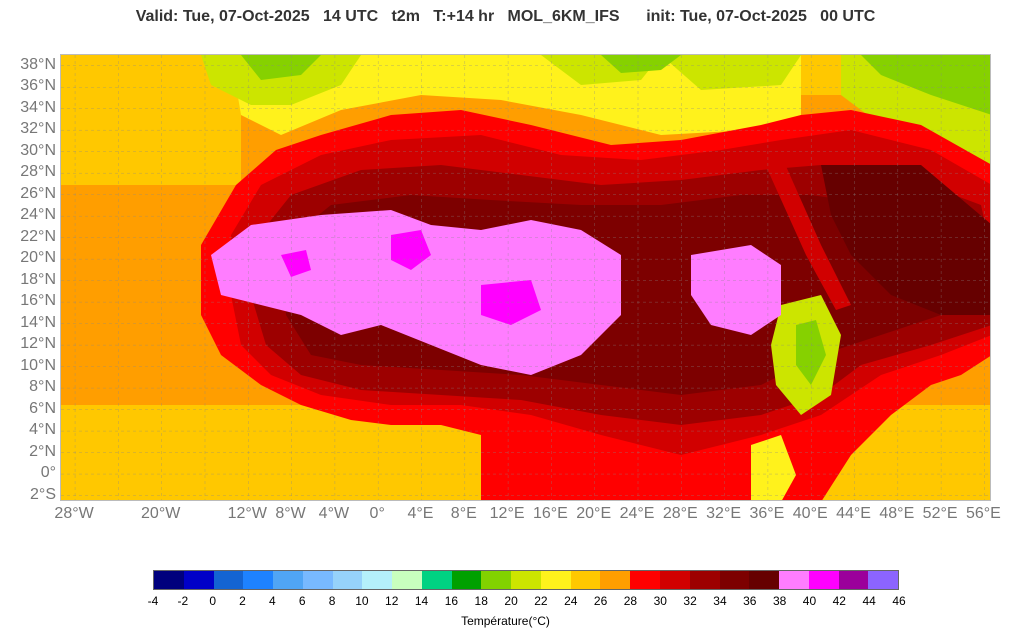 The height and width of the screenshot is (641, 1011). What do you see at coordinates (38, 236) in the screenshot?
I see `lat-label: 22°N` at bounding box center [38, 236].